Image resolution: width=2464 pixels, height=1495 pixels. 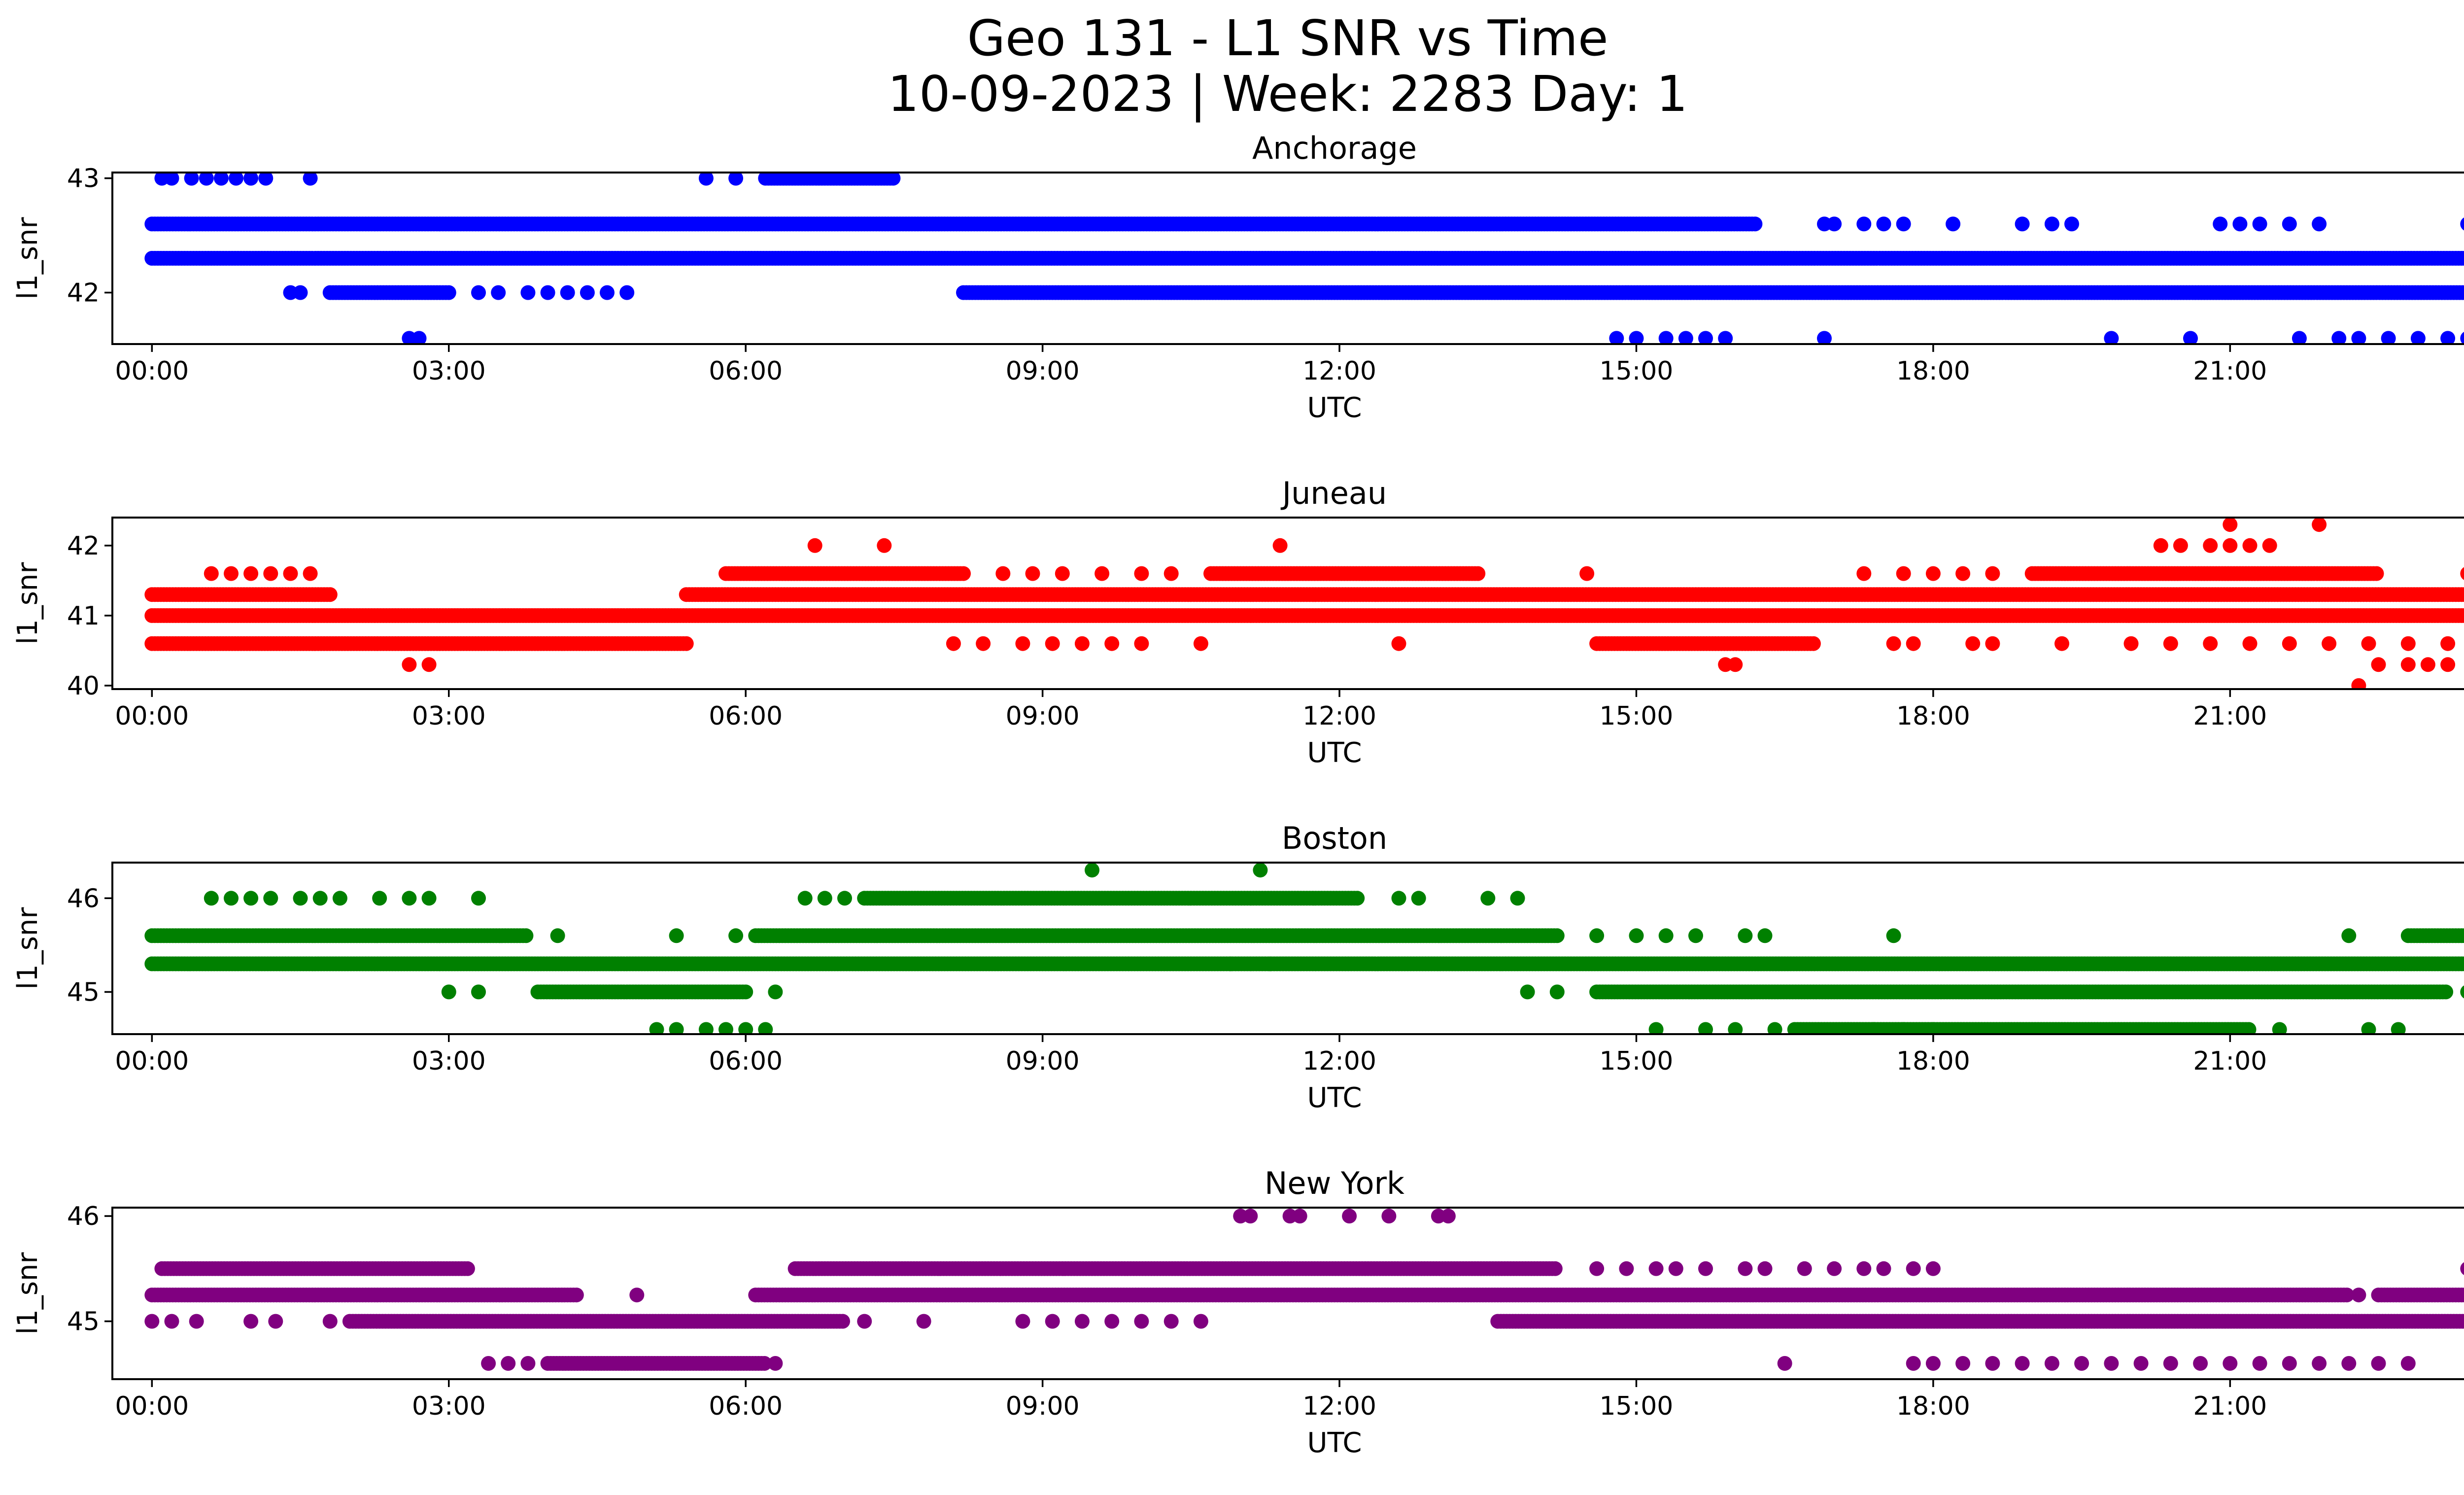 I want to click on y-tick-label: 42, so click(x=83, y=546).